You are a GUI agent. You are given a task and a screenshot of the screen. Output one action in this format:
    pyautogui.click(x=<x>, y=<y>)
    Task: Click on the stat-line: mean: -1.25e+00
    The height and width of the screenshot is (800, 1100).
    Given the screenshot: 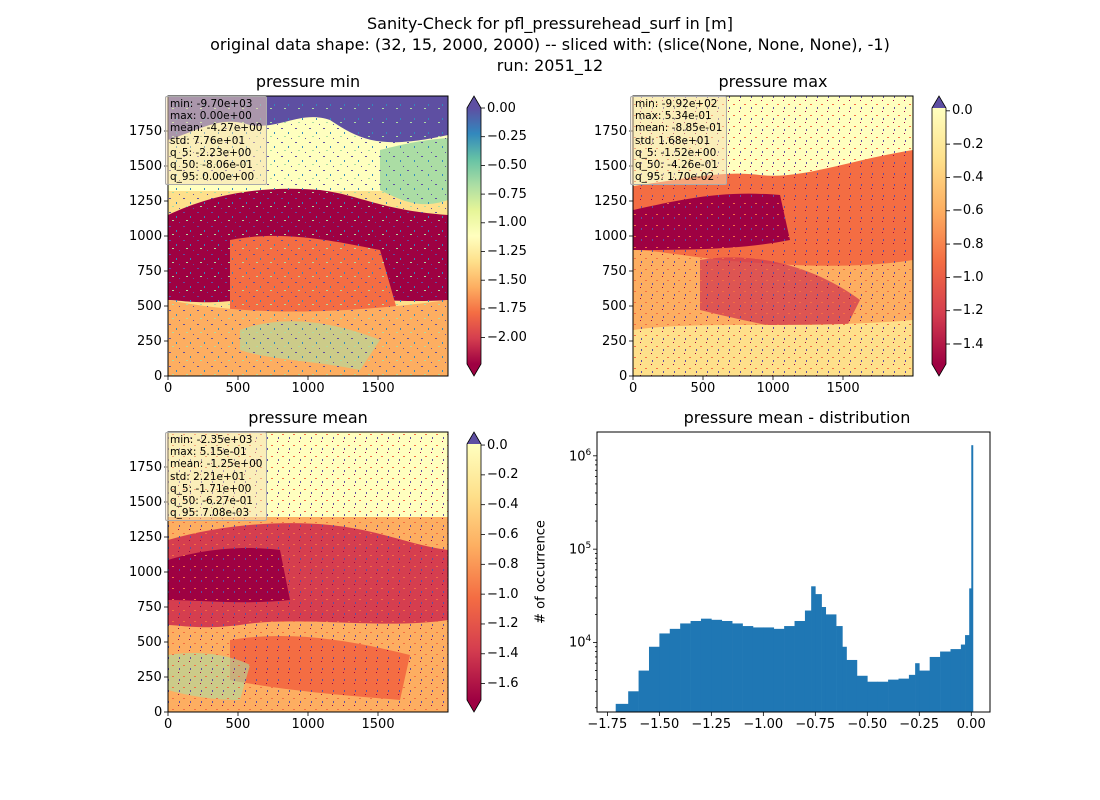 What is the action you would take?
    pyautogui.click(x=216, y=464)
    